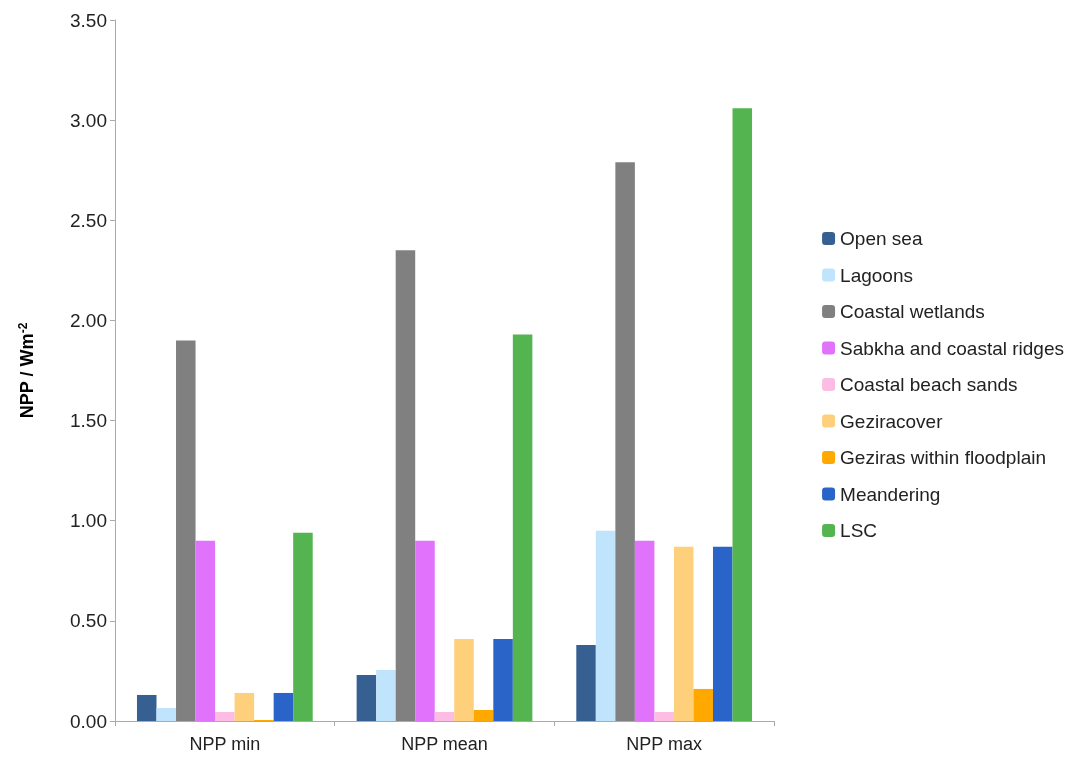 The image size is (1079, 769). I want to click on y-tick-label: 1.00, so click(88, 521).